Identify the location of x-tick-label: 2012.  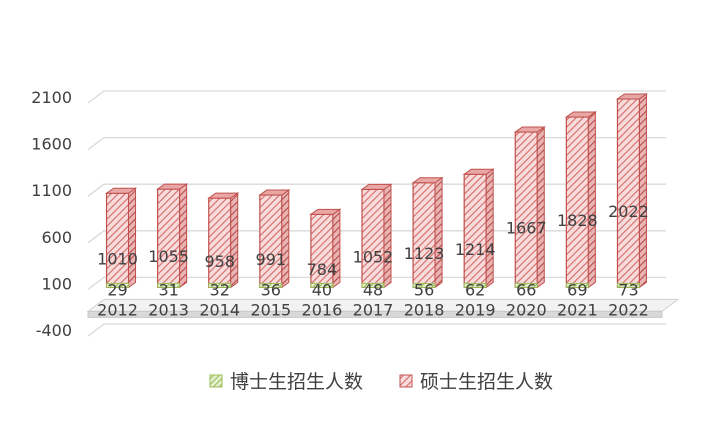
(117, 309).